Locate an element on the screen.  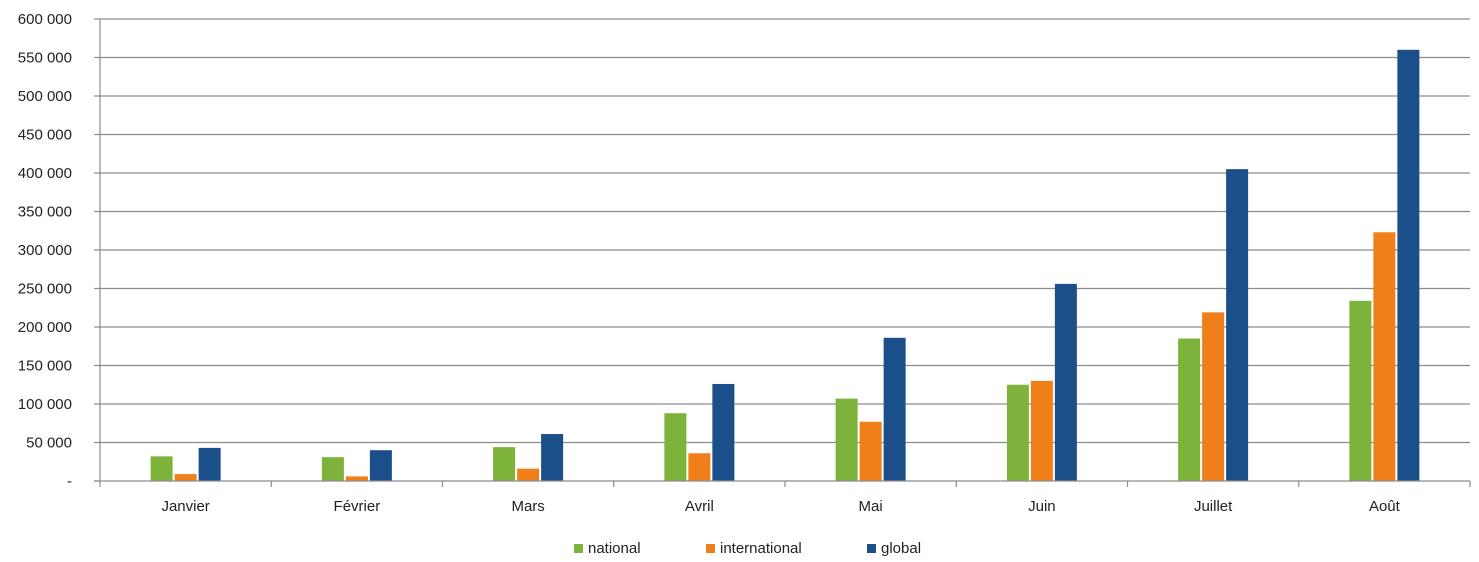
x-tick-label: Mai is located at coordinates (871, 506).